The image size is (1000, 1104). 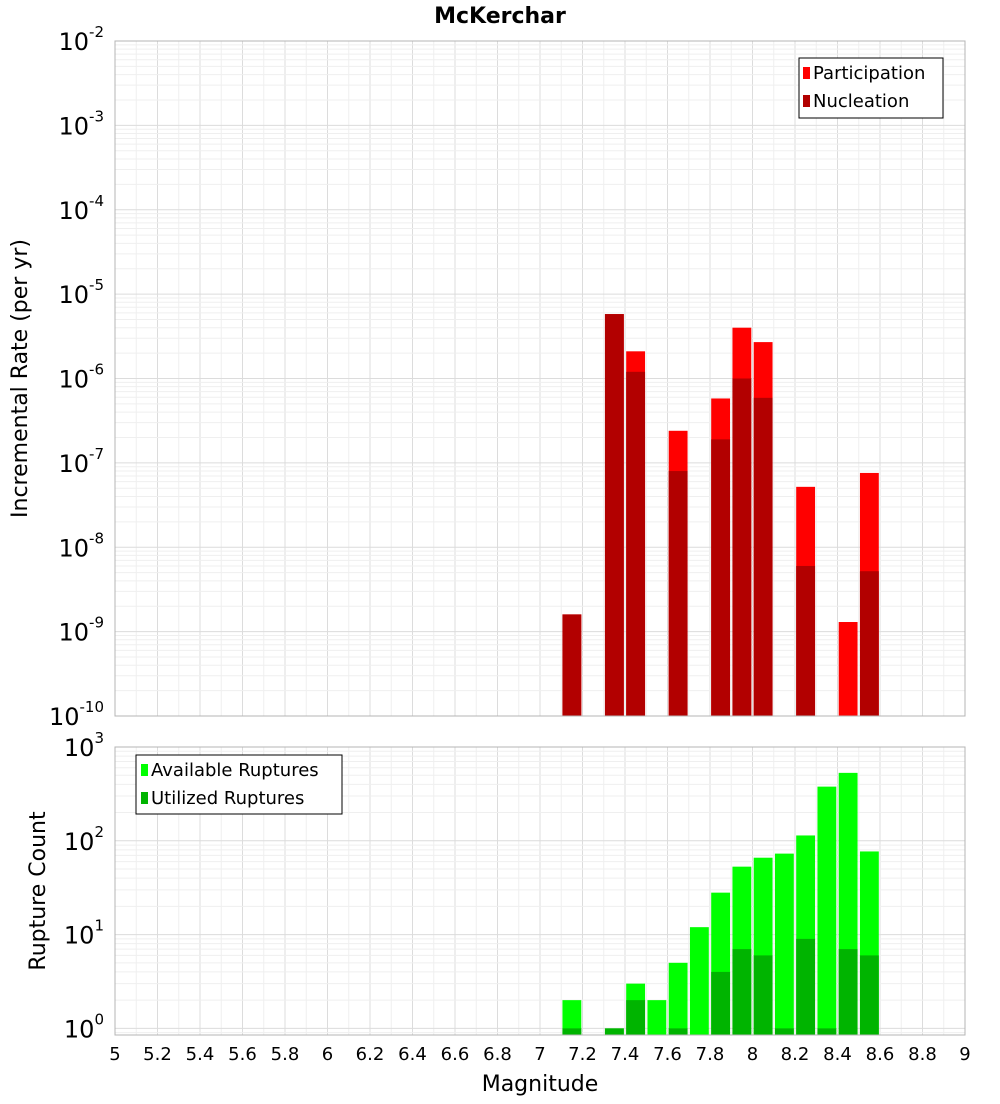 What do you see at coordinates (880, 1054) in the screenshot?
I see `x-tick-label: 8.6` at bounding box center [880, 1054].